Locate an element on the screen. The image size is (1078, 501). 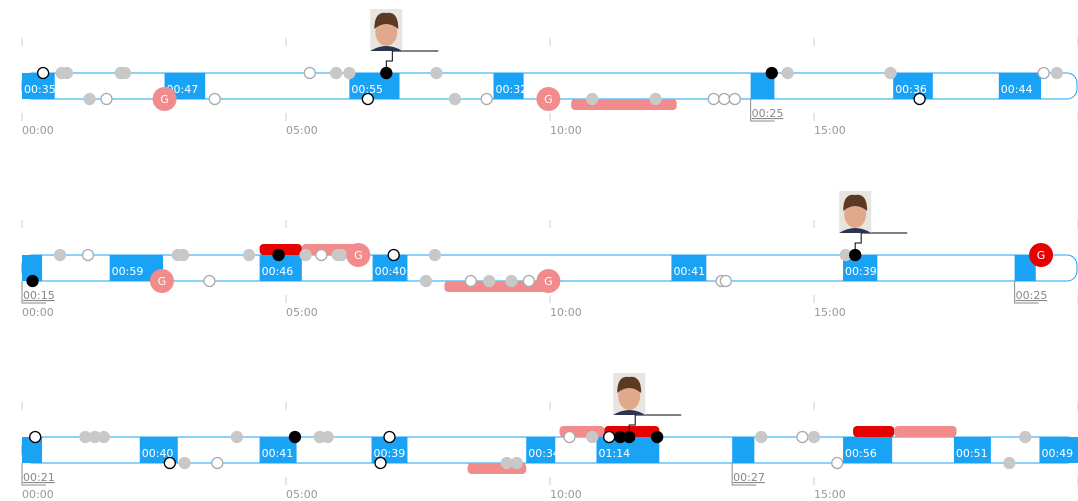
shift-label: 00:44 is located at coordinates (1017, 89).